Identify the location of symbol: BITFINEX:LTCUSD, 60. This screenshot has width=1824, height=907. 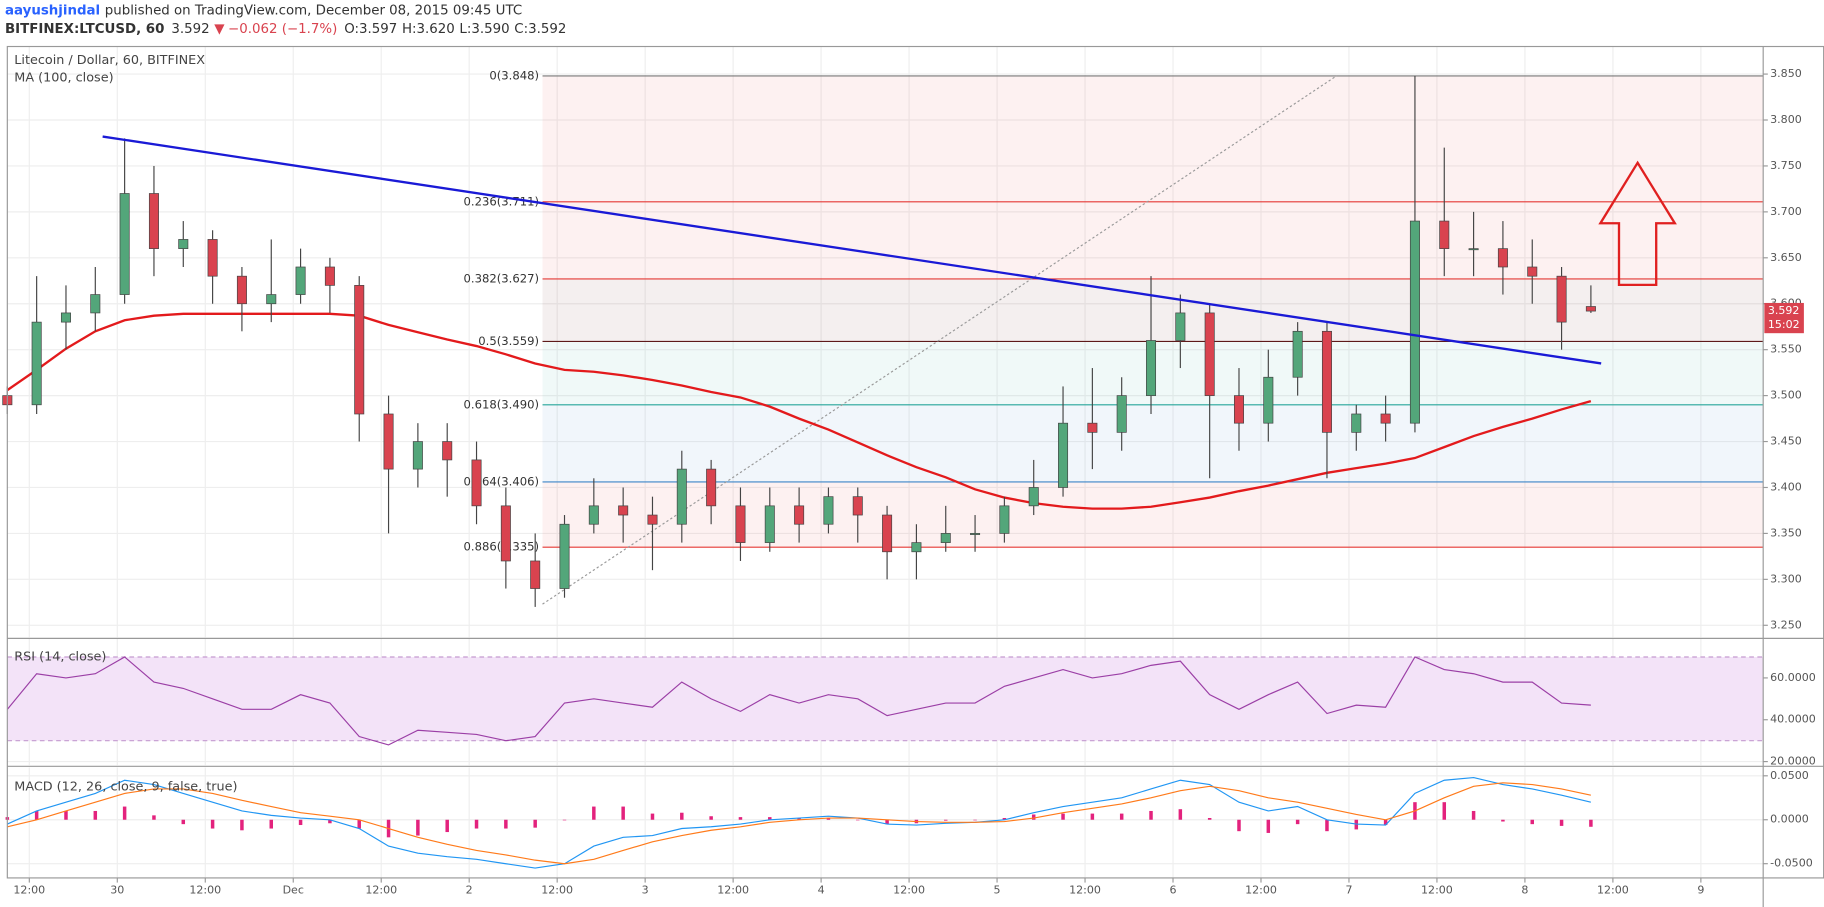
(84, 29).